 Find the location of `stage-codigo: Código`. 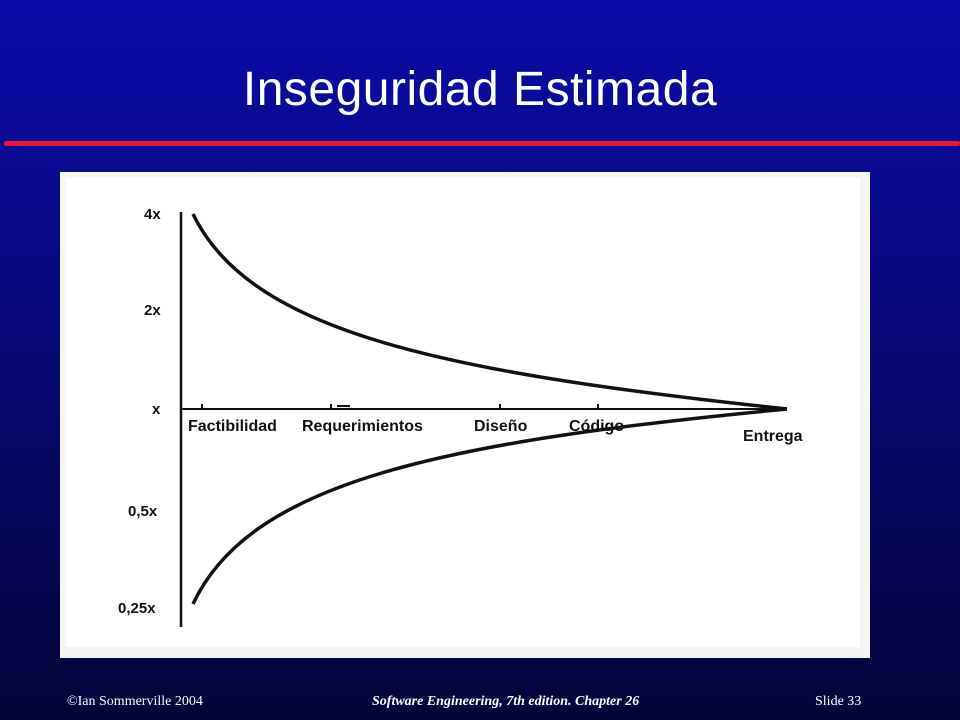

stage-codigo: Código is located at coordinates (596, 426).